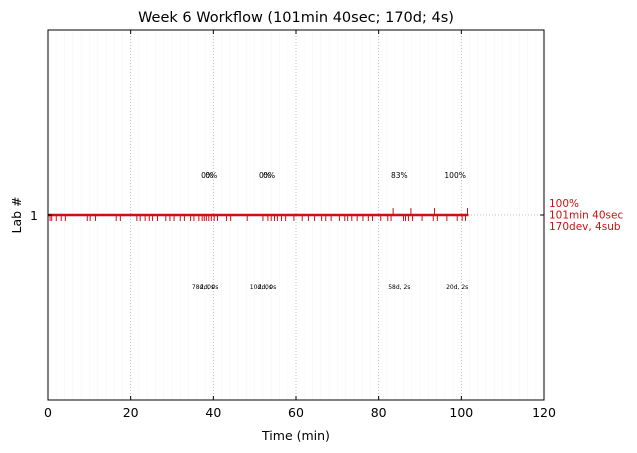 The width and height of the screenshot is (637, 453). Describe the element at coordinates (296, 412) in the screenshot. I see `x-tick-label: 60` at that location.